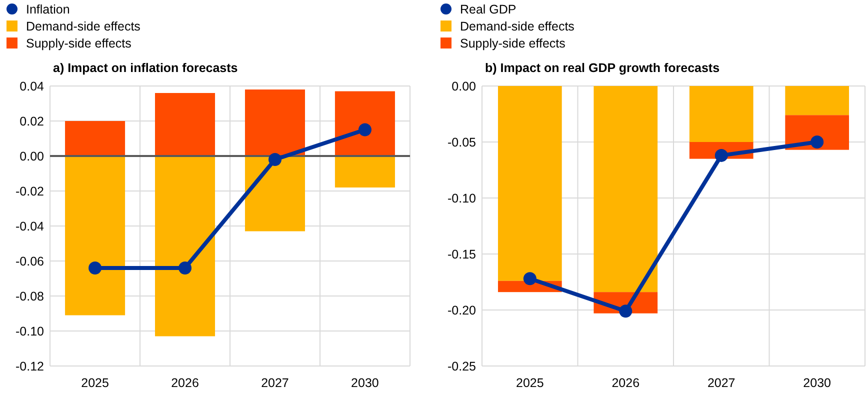 The width and height of the screenshot is (868, 394). Describe the element at coordinates (462, 255) in the screenshot. I see `y-tick-label: -0.15` at that location.